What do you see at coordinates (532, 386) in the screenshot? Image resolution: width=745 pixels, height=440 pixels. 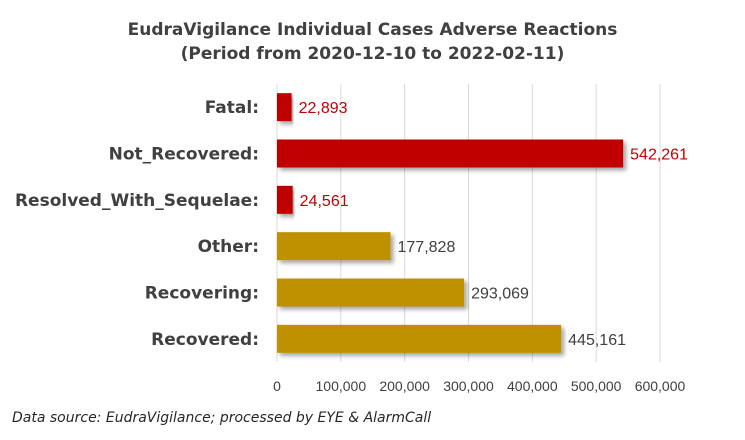 I see `x-tick-label: 400,000` at bounding box center [532, 386].